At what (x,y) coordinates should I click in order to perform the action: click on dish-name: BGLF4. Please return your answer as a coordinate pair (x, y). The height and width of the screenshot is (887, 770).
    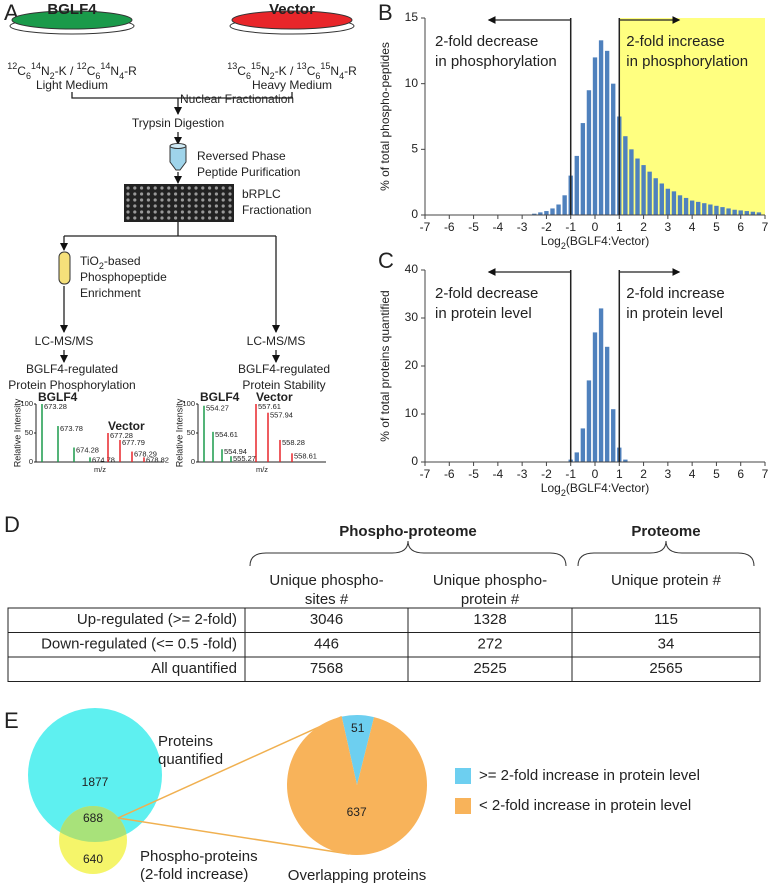
    Looking at the image, I should click on (72, 9).